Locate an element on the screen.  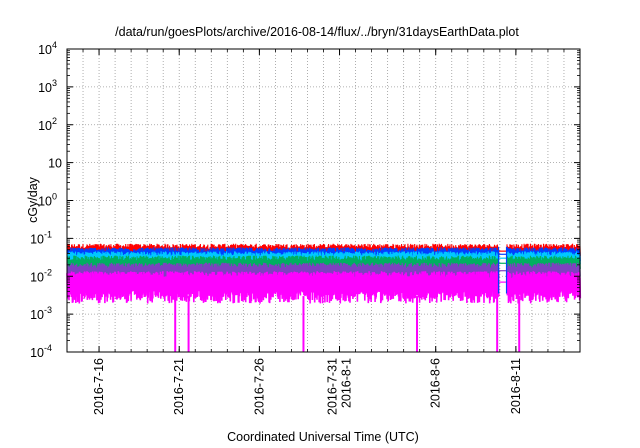
y-tick-exponent: 4 is located at coordinates (54, 45).